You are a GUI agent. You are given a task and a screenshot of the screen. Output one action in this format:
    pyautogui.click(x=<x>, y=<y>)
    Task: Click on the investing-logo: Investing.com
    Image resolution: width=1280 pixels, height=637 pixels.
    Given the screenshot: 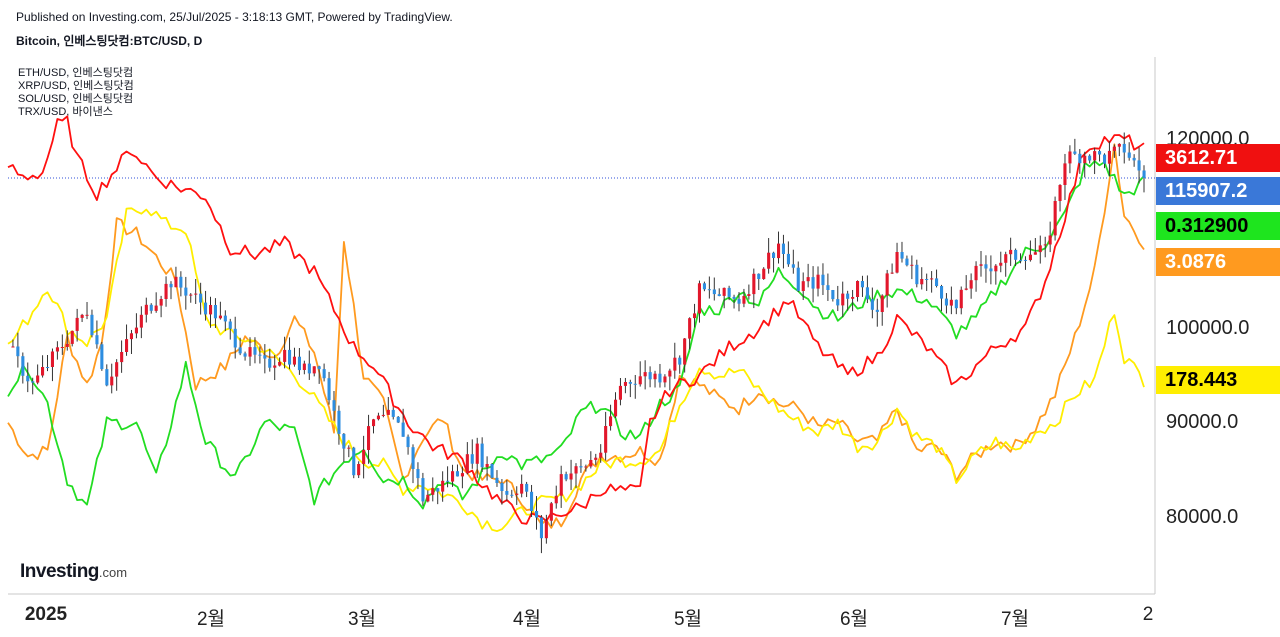 What is the action you would take?
    pyautogui.click(x=73, y=572)
    